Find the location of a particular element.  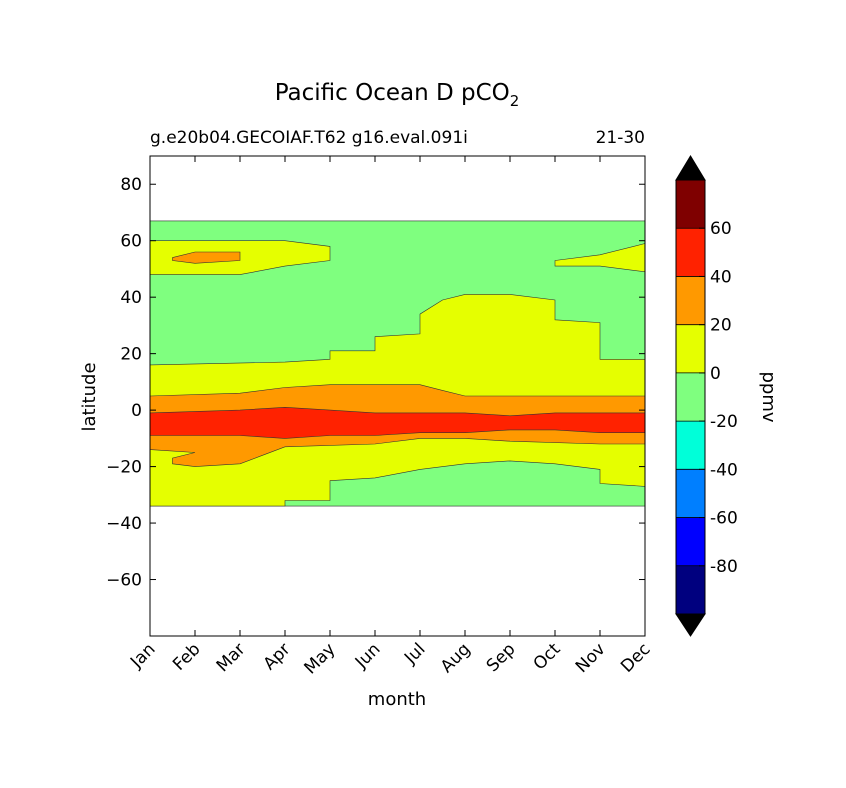

colorbar-tick-label: -20 is located at coordinates (724, 422).